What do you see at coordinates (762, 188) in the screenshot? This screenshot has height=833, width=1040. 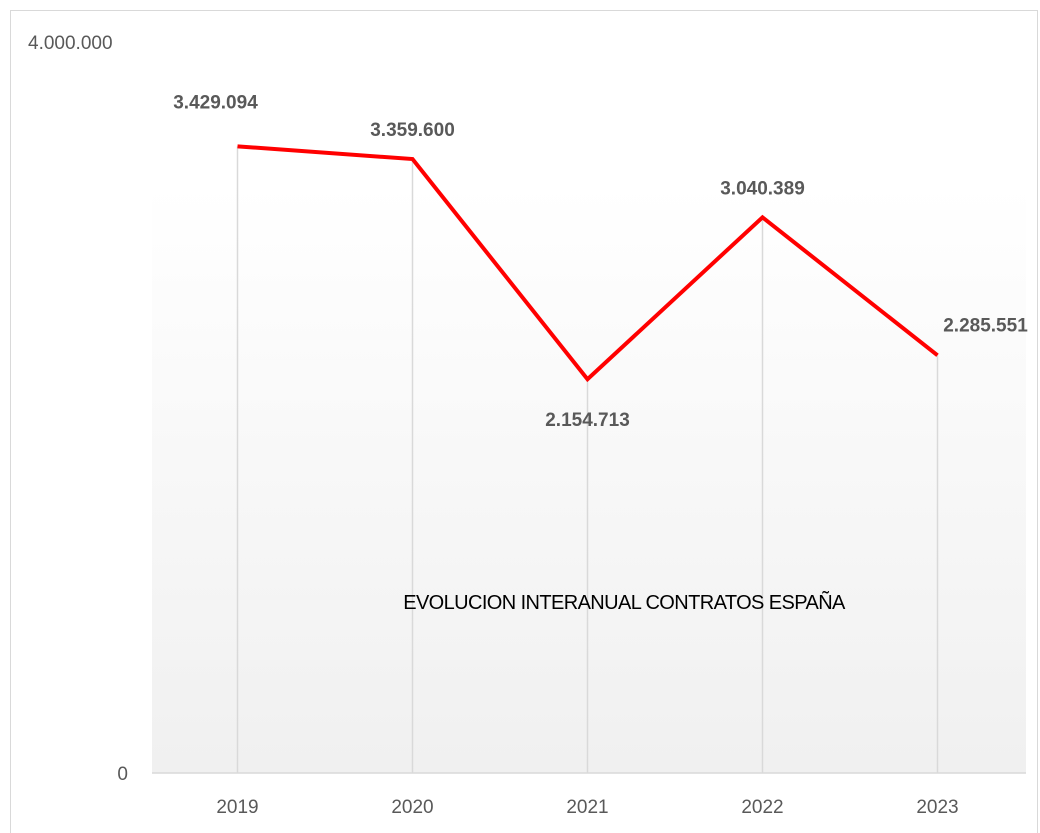 I see `data-label-2022: 3.040.389` at bounding box center [762, 188].